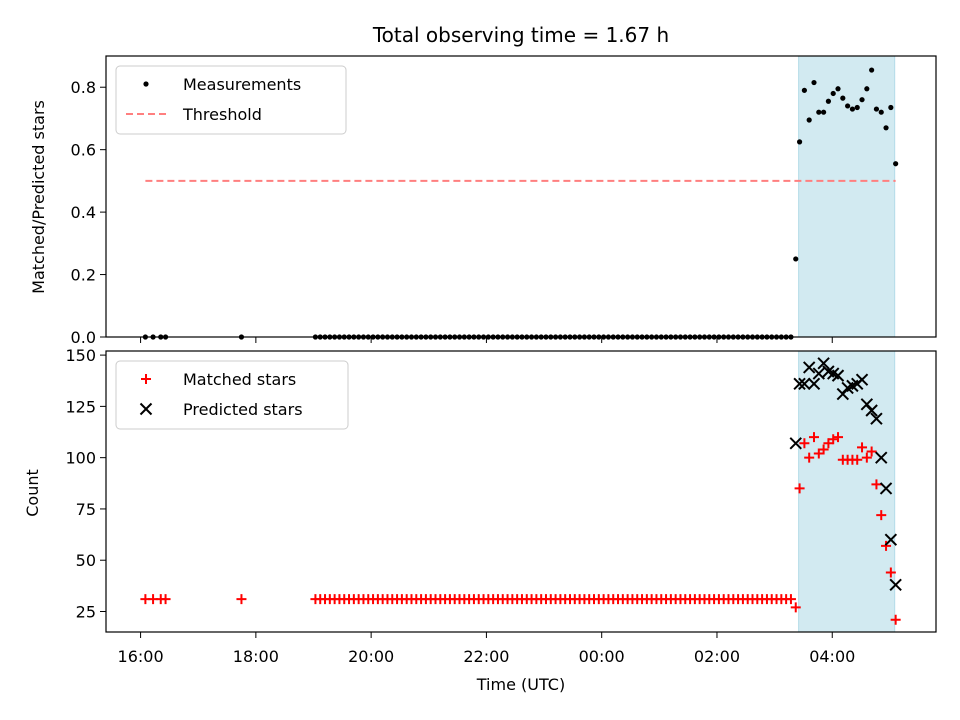 This screenshot has height=720, width=960. What do you see at coordinates (86, 611) in the screenshot?
I see `y-tick-label: 25` at bounding box center [86, 611].